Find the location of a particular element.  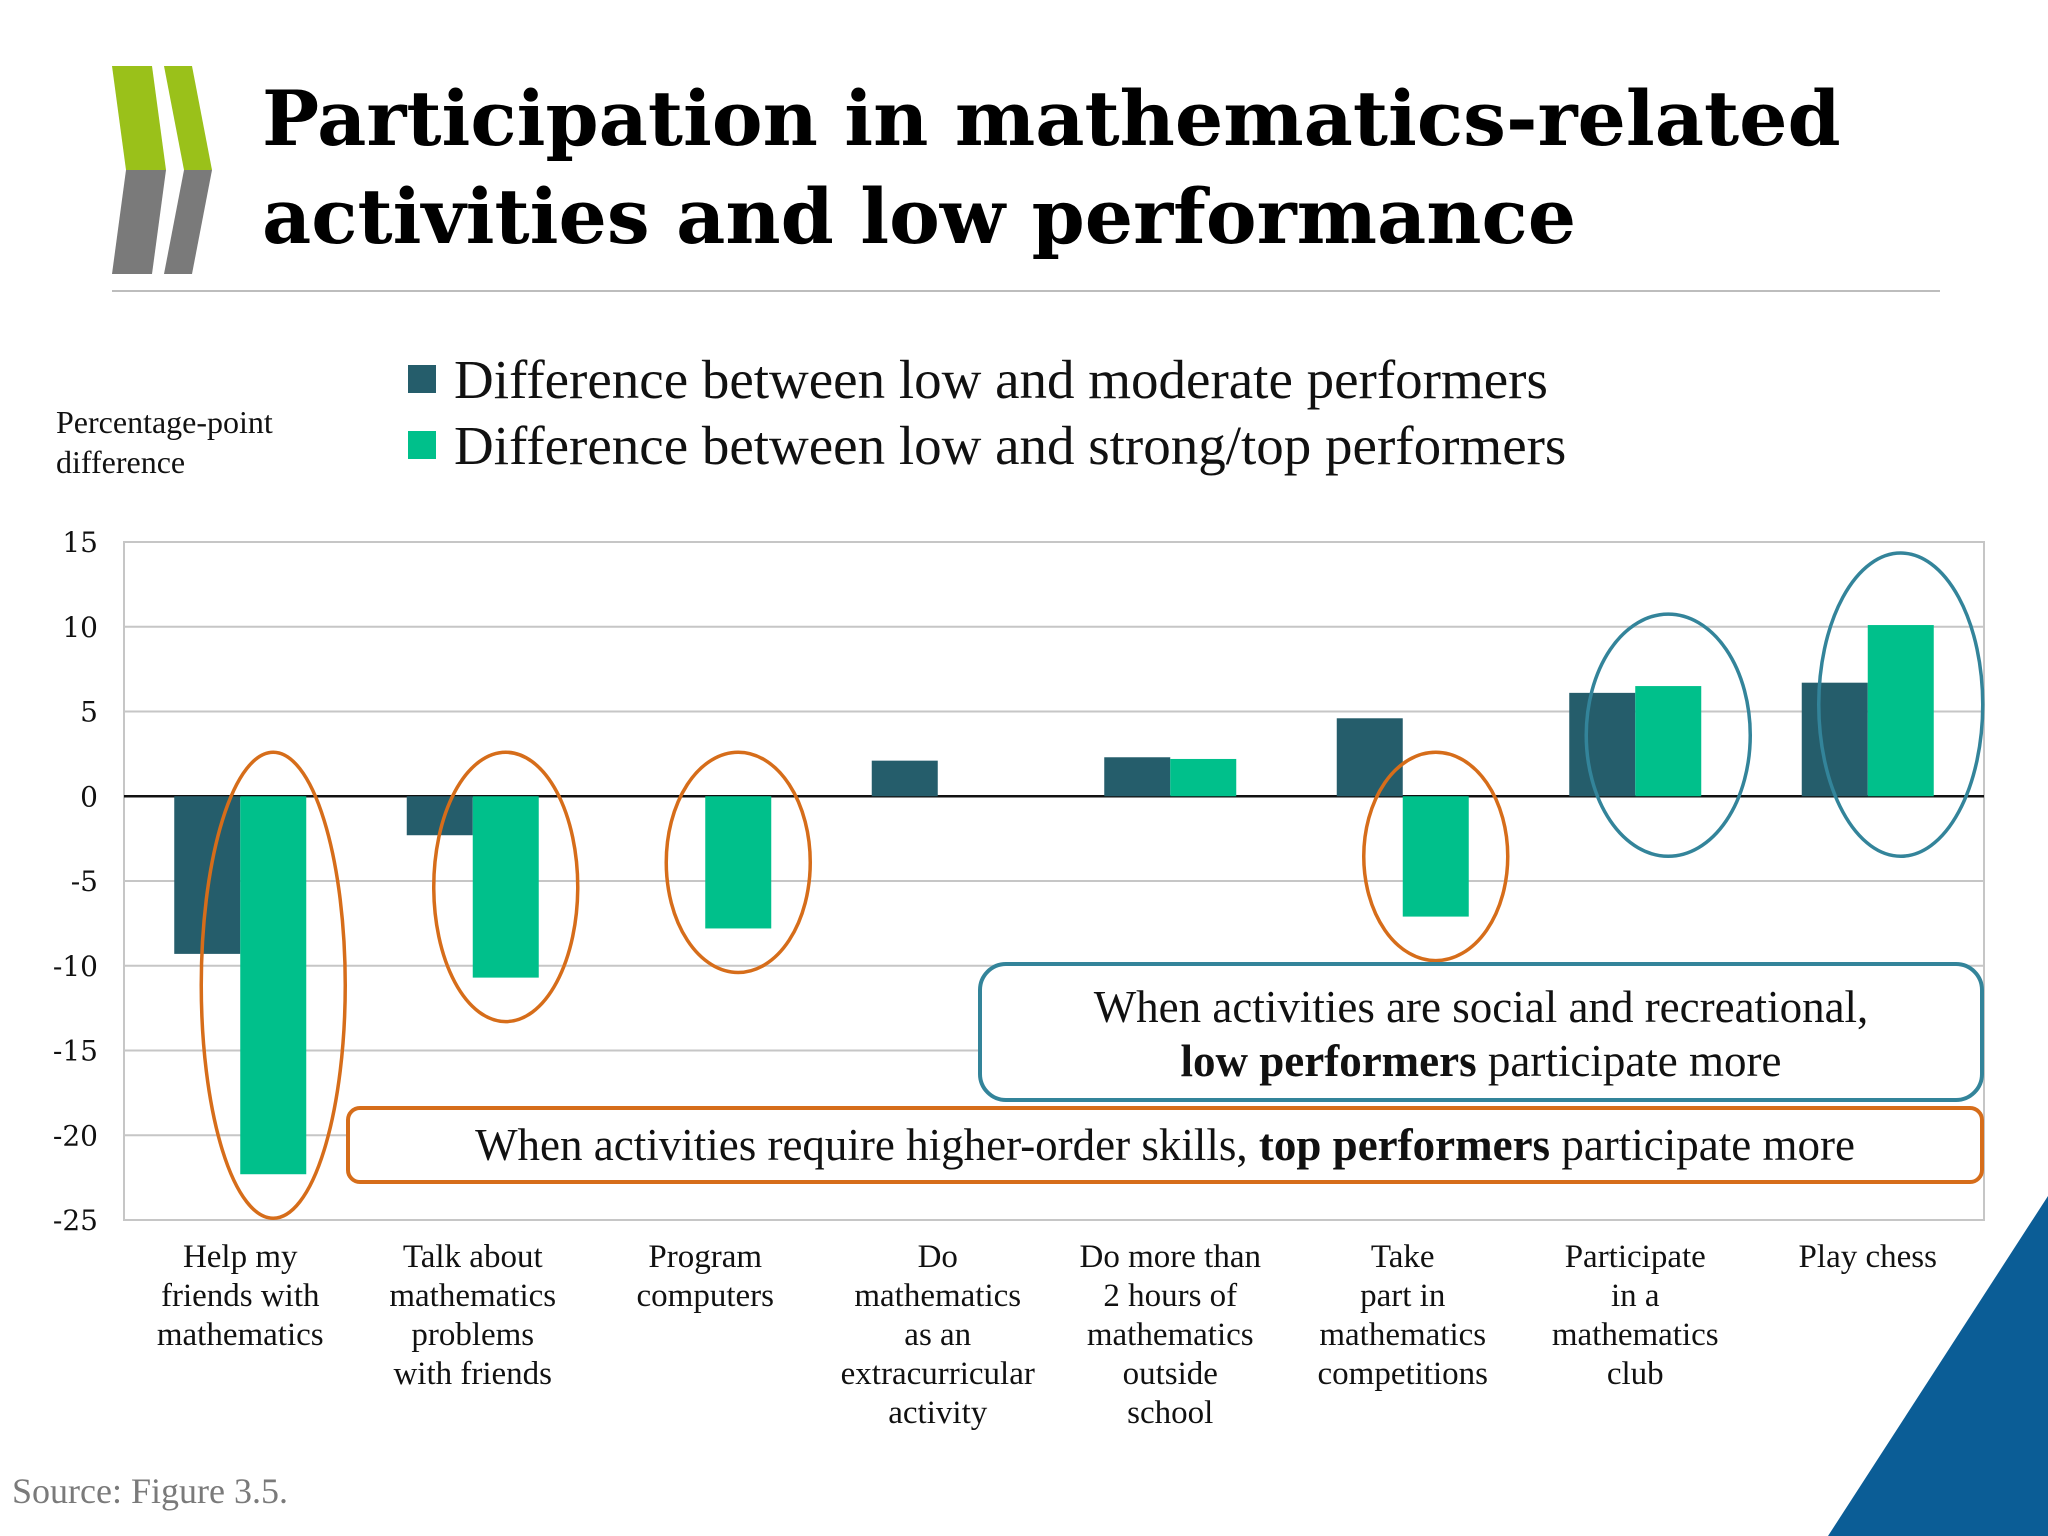

y-axis-label: Percentage-point difference is located at coordinates (164, 442).